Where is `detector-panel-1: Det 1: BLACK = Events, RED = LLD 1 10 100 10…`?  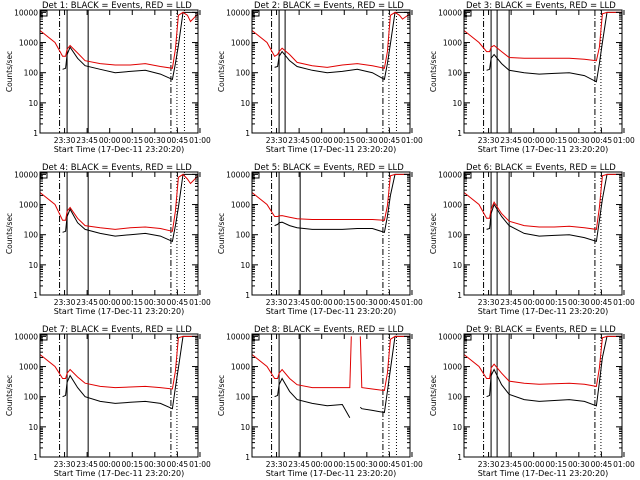
detector-panel-1: Det 1: BLACK = Events, RED = LLD 1 10 100 10… is located at coordinates (108, 77).